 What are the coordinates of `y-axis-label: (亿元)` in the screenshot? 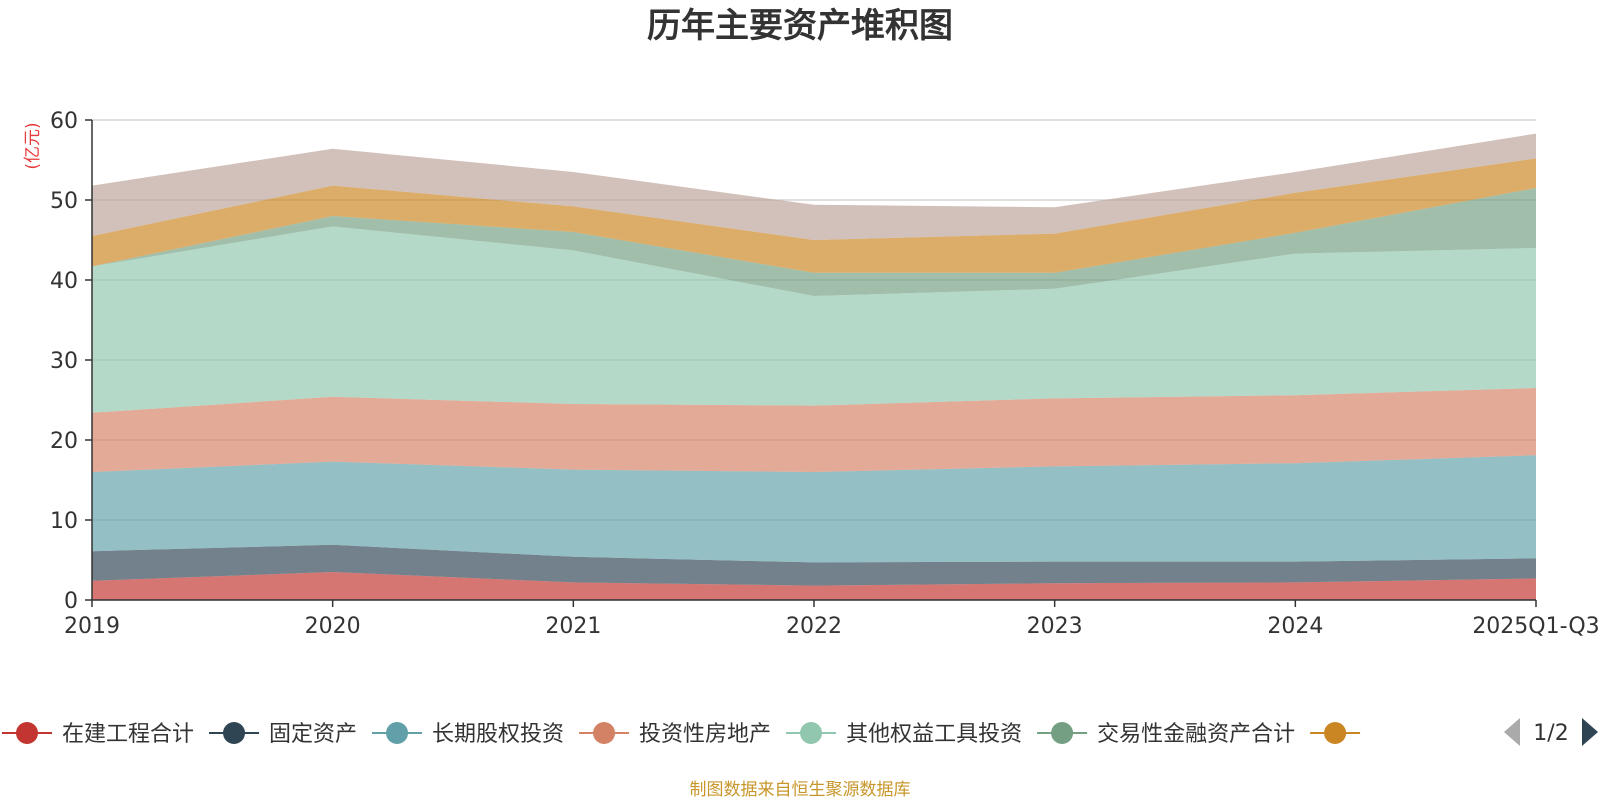 It's located at (33, 145).